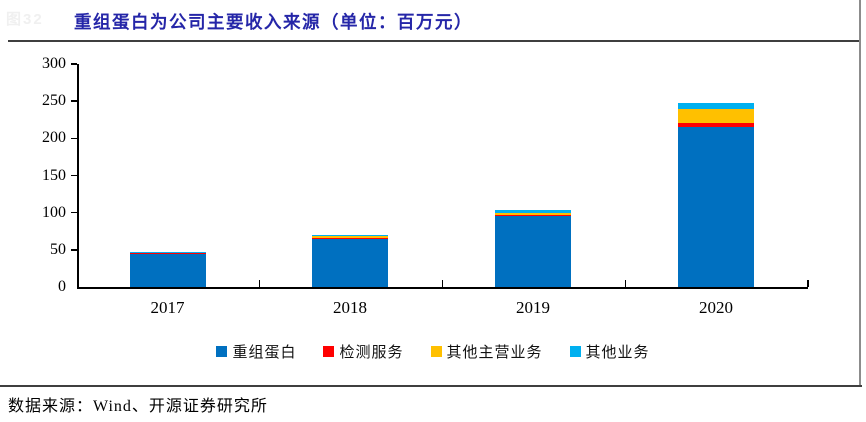 The width and height of the screenshot is (866, 422). What do you see at coordinates (716, 207) in the screenshot?
I see `bar-segment-重组蛋白-2020` at bounding box center [716, 207].